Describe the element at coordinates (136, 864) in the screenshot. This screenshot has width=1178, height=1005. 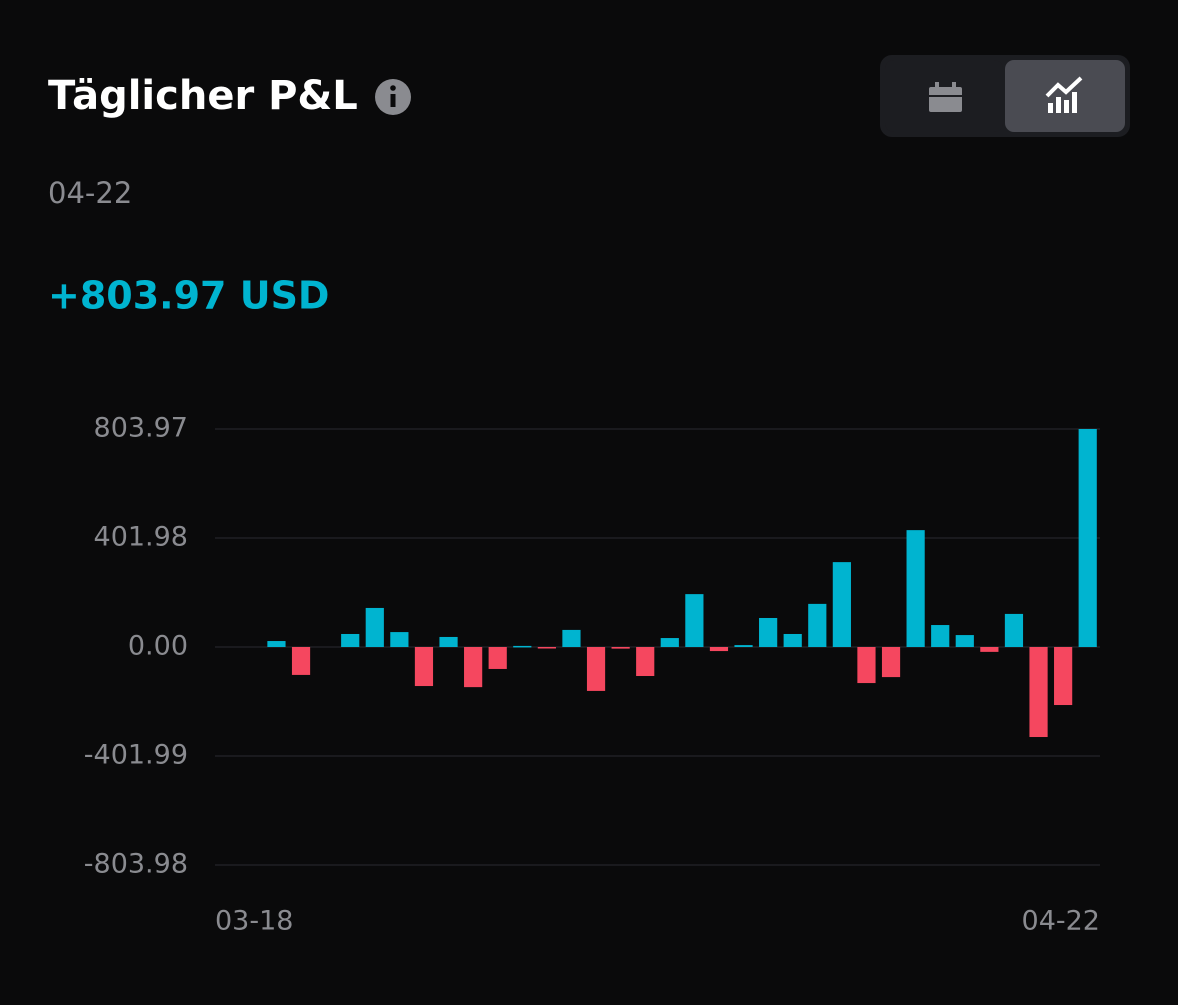
I see `y-tick-label: -803.98` at that location.